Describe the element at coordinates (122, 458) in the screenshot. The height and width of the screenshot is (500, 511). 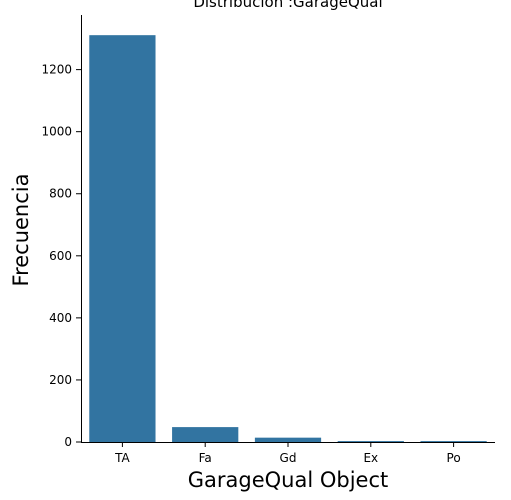
I see `x-tick-label: TA` at that location.